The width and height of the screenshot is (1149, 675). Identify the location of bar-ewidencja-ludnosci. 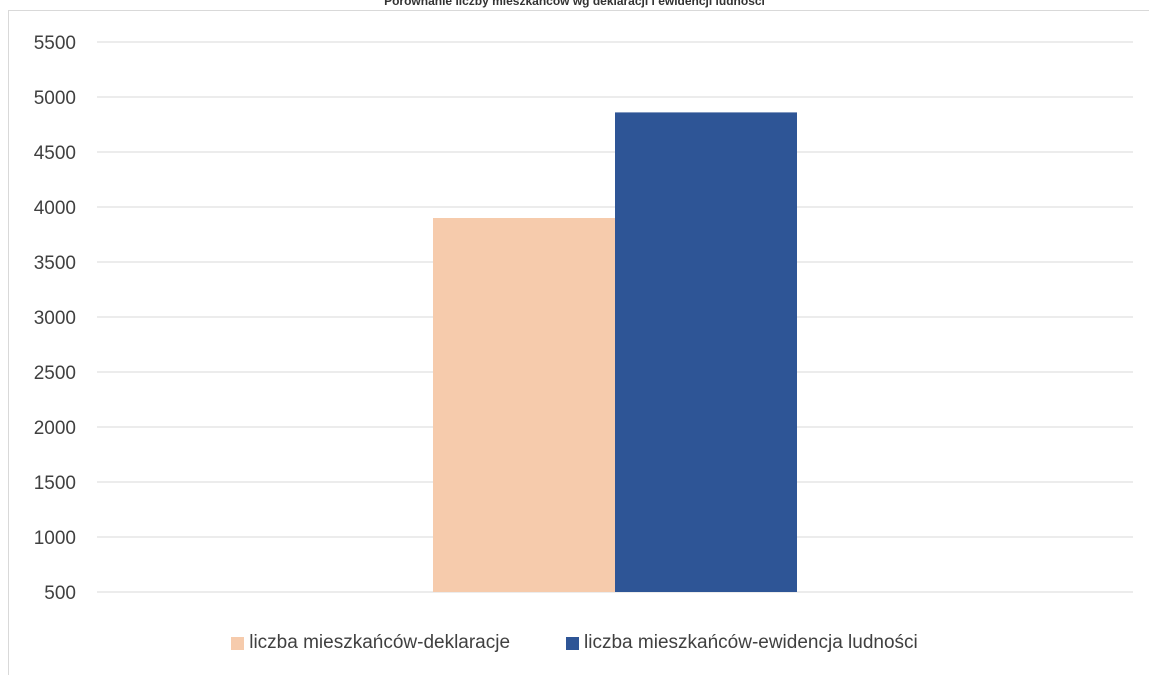
(706, 352).